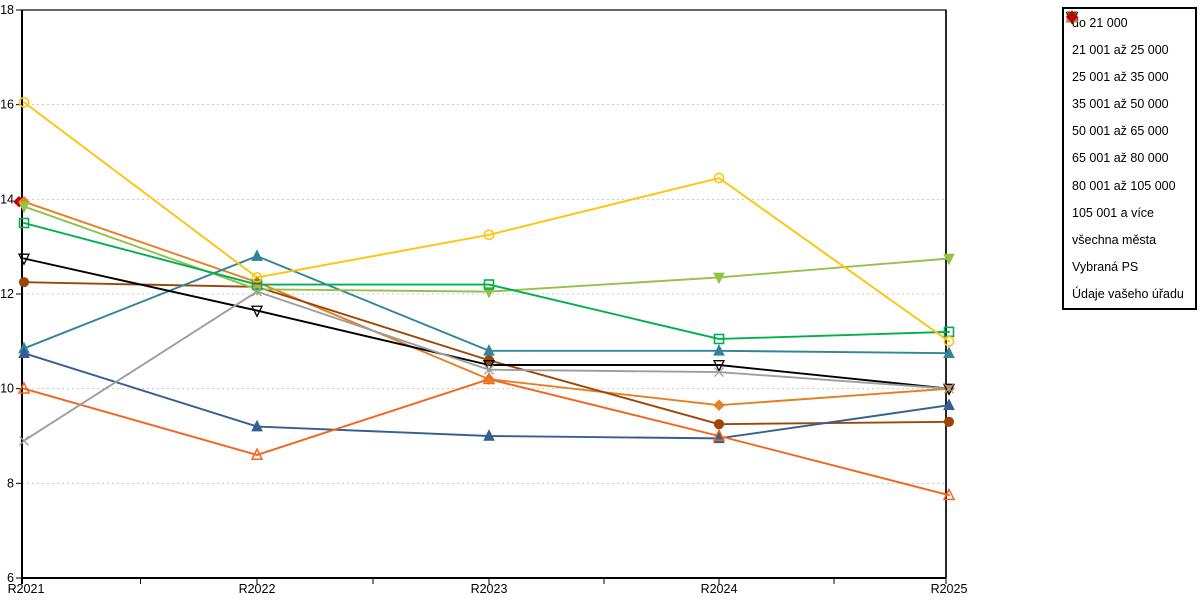 This screenshot has height=600, width=1200. Describe the element at coordinates (1105, 267) in the screenshot. I see `legend-label: Vybraná PS` at that location.